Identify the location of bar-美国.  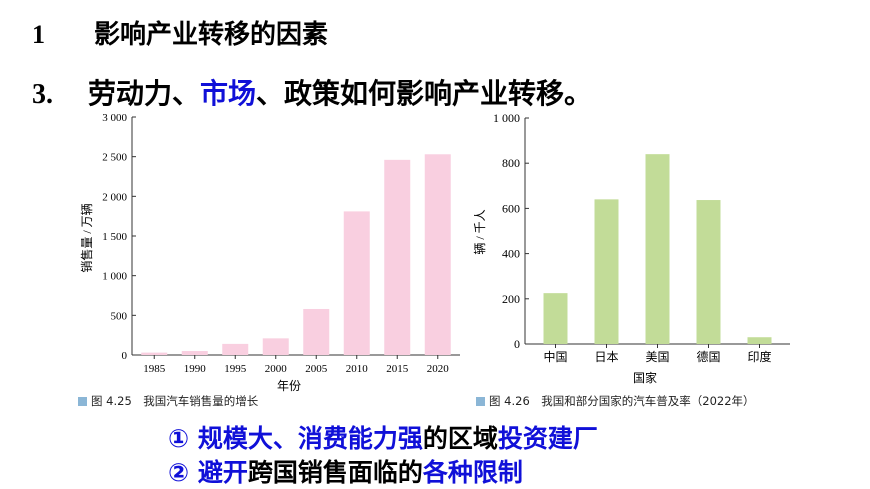
(657, 249).